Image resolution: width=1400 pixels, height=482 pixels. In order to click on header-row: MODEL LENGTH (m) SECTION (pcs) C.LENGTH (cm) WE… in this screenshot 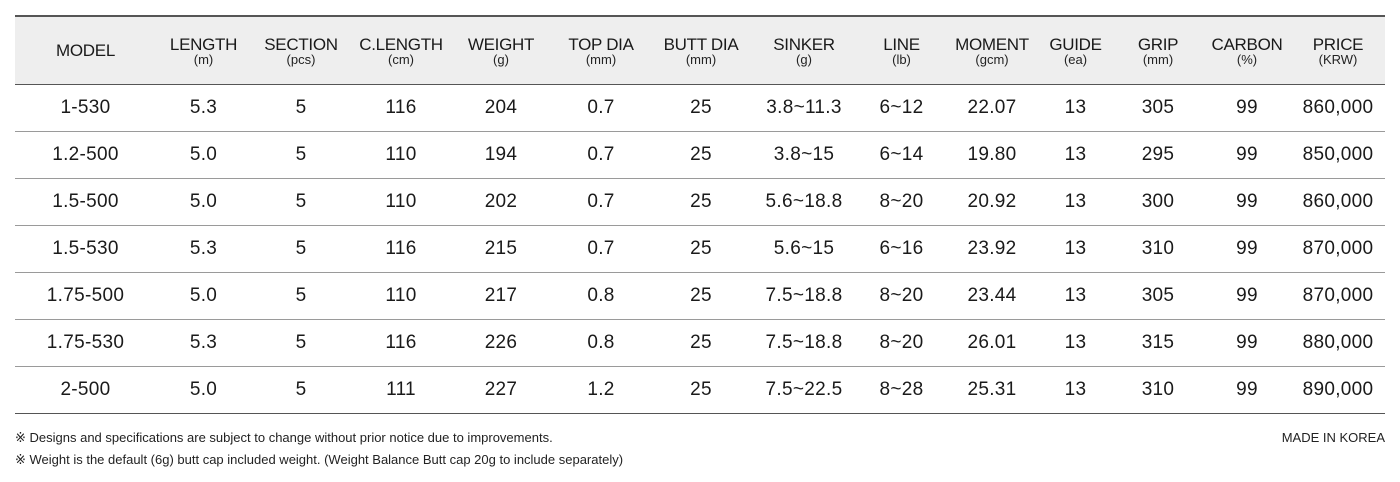, I will do `click(700, 50)`.